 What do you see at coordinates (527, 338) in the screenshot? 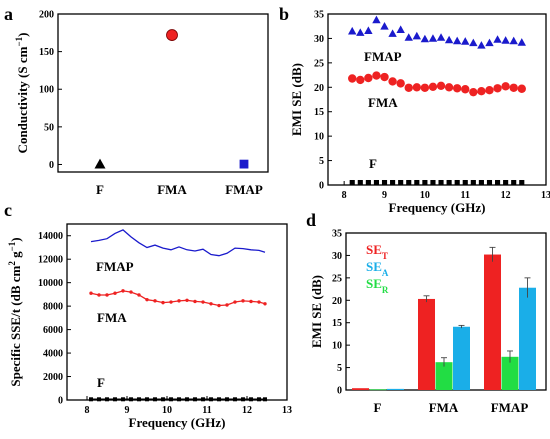
I see `bar-fmap-sea` at bounding box center [527, 338].